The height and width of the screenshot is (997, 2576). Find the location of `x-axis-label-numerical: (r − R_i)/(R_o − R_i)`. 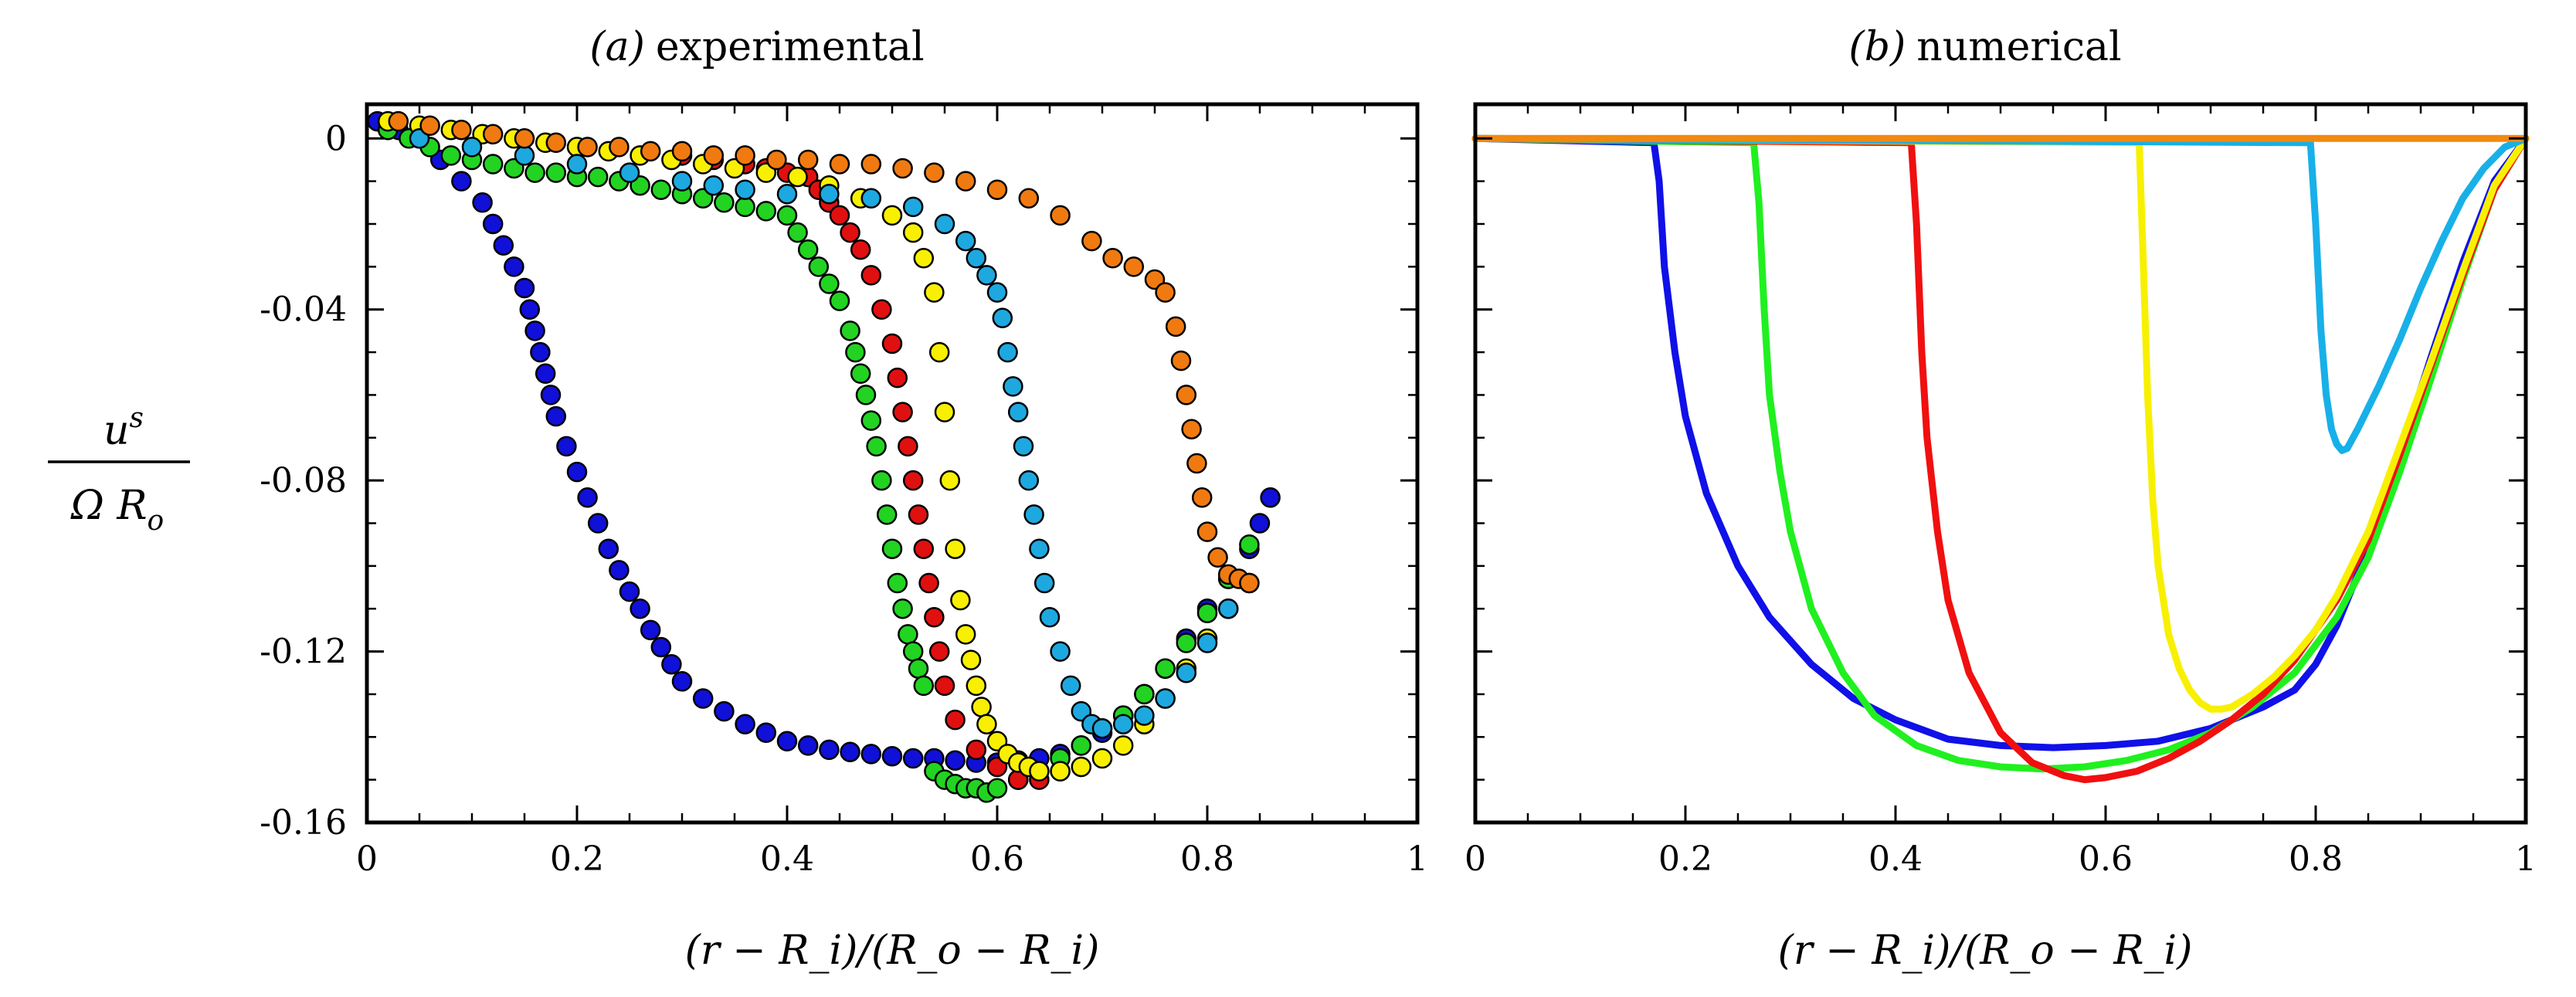

x-axis-label-numerical: (r − R_i)/(R_o − R_i) is located at coordinates (1986, 950).